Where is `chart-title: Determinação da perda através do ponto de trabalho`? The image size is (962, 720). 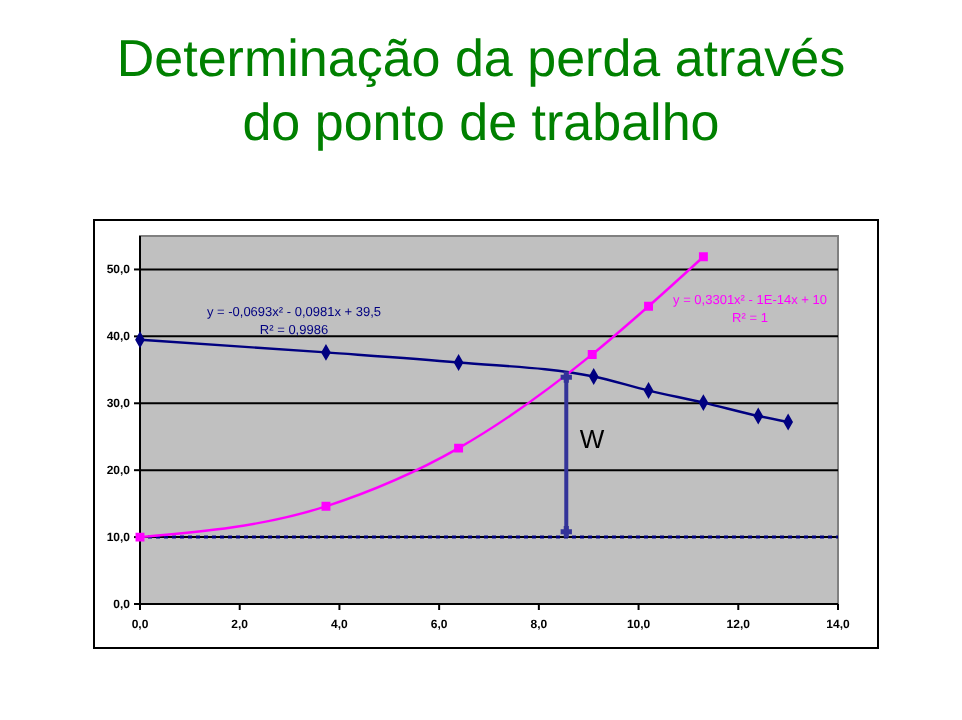 chart-title: Determinação da perda através do ponto de trabalho is located at coordinates (481, 90).